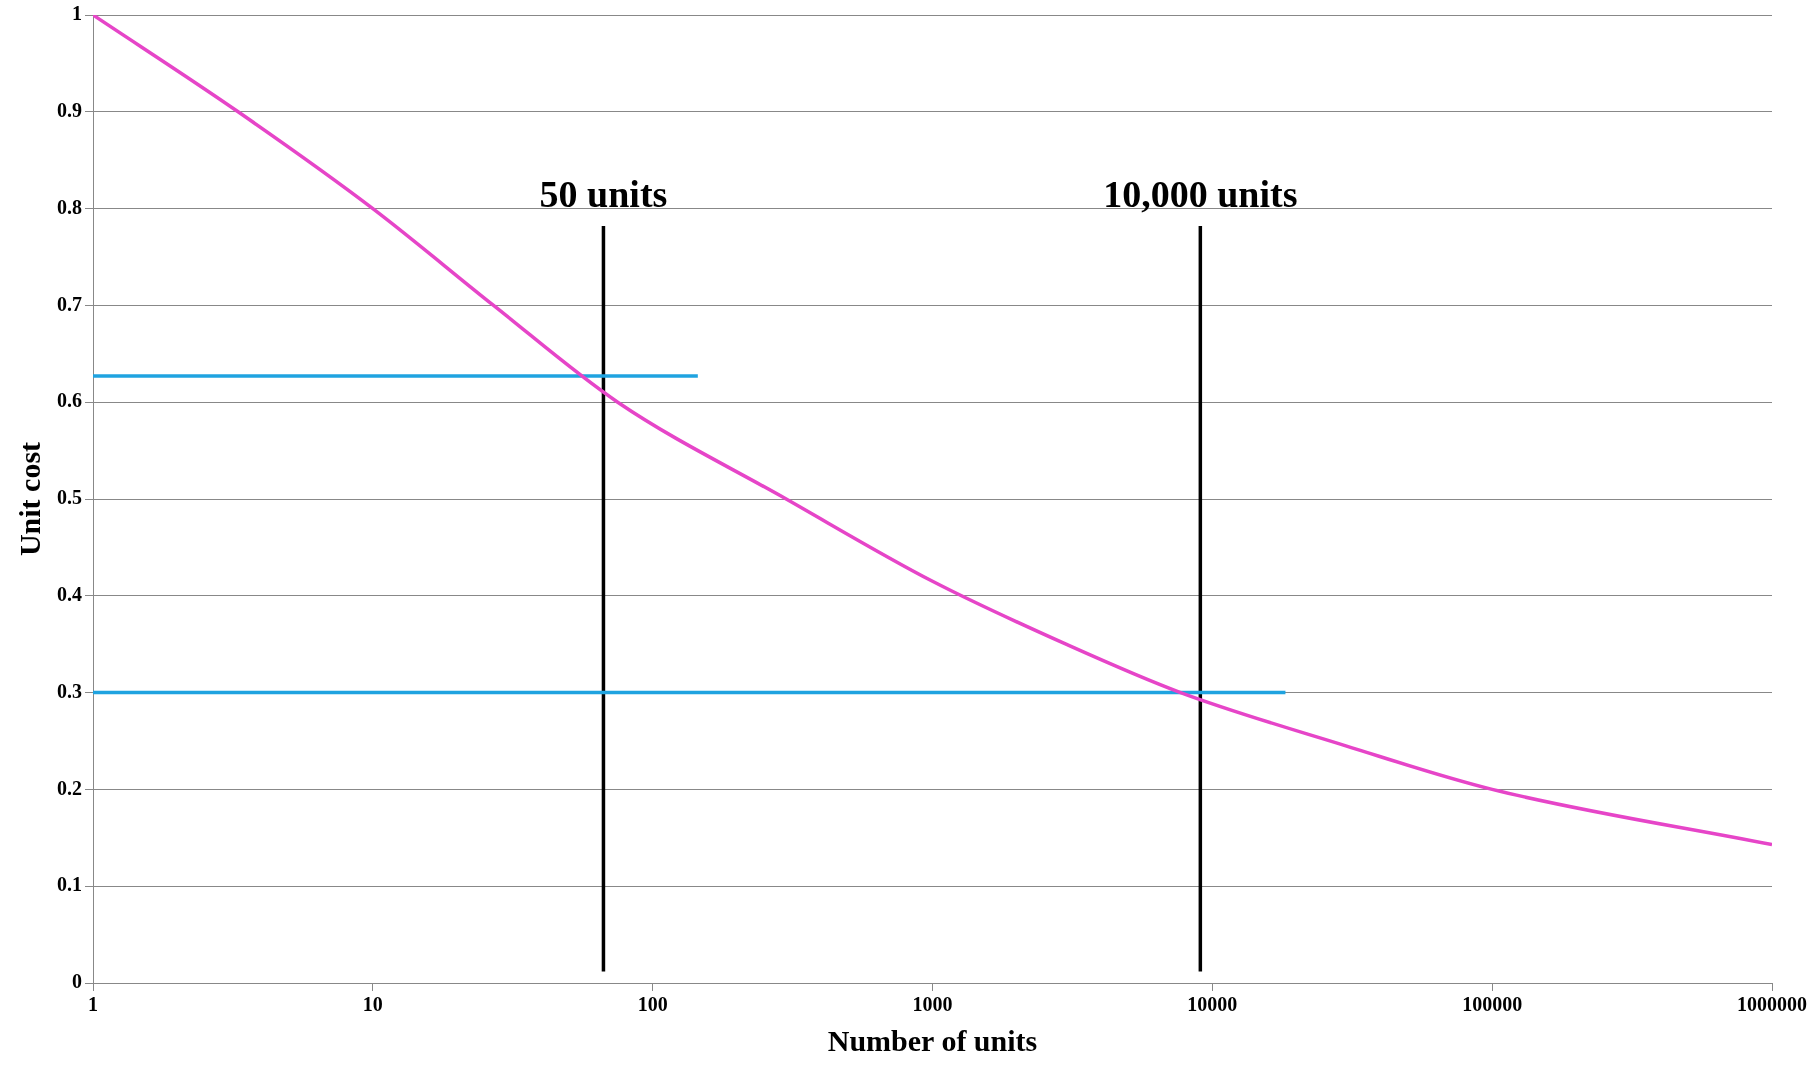 This screenshot has width=1812, height=1075. I want to click on y-tick-label: 0.7, so click(69, 303).